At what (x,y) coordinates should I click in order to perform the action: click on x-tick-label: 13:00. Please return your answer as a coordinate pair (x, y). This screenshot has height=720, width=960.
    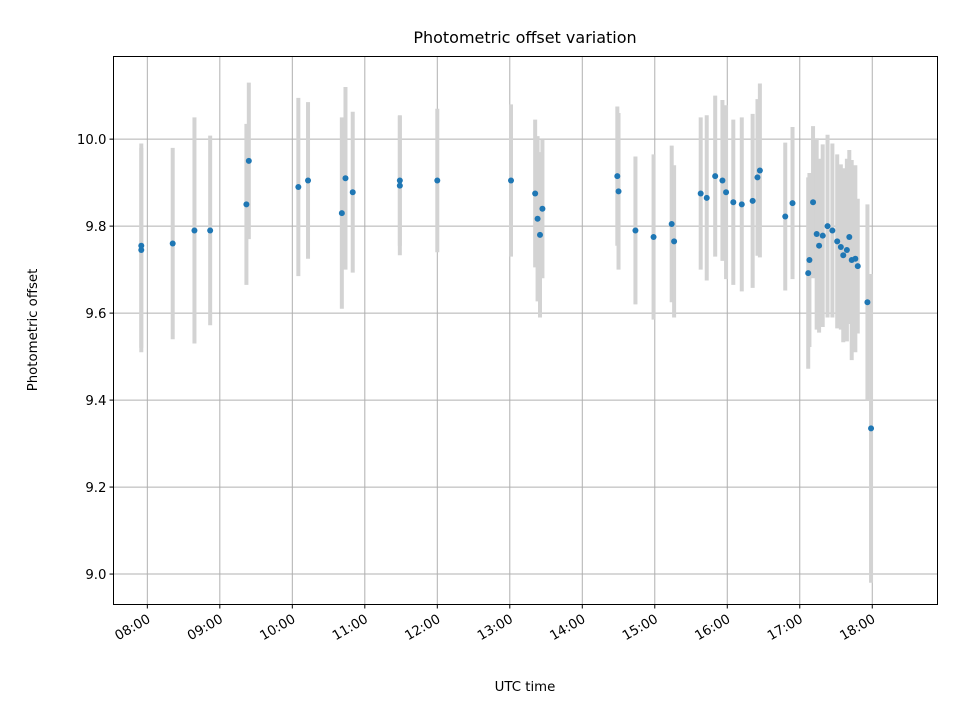
    Looking at the image, I should click on (495, 628).